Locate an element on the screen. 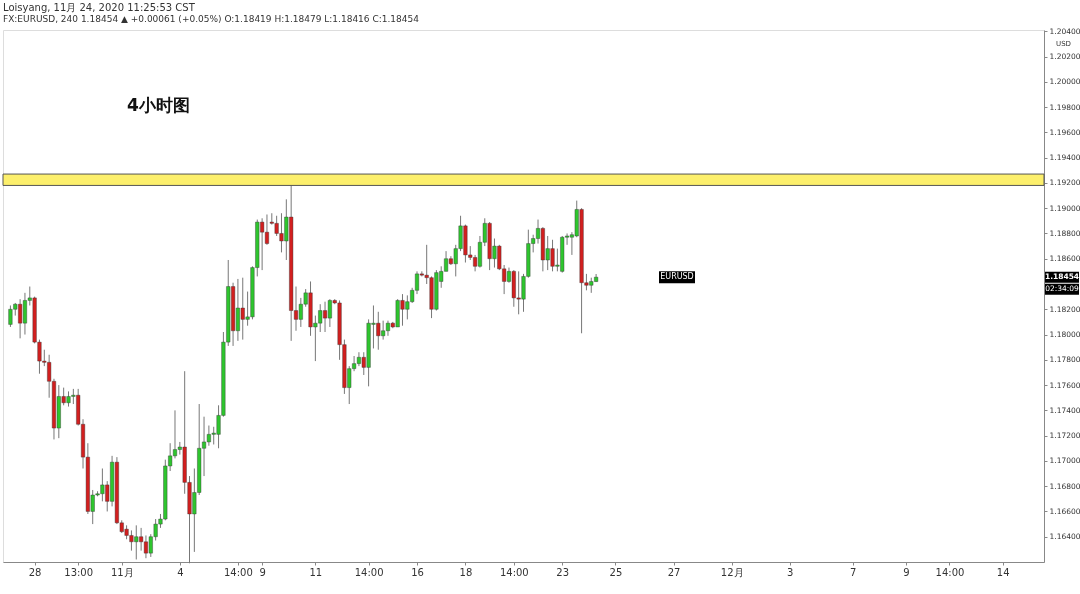 Image resolution: width=1080 pixels, height=594 pixels. annotation: EURUSD is located at coordinates (677, 277).